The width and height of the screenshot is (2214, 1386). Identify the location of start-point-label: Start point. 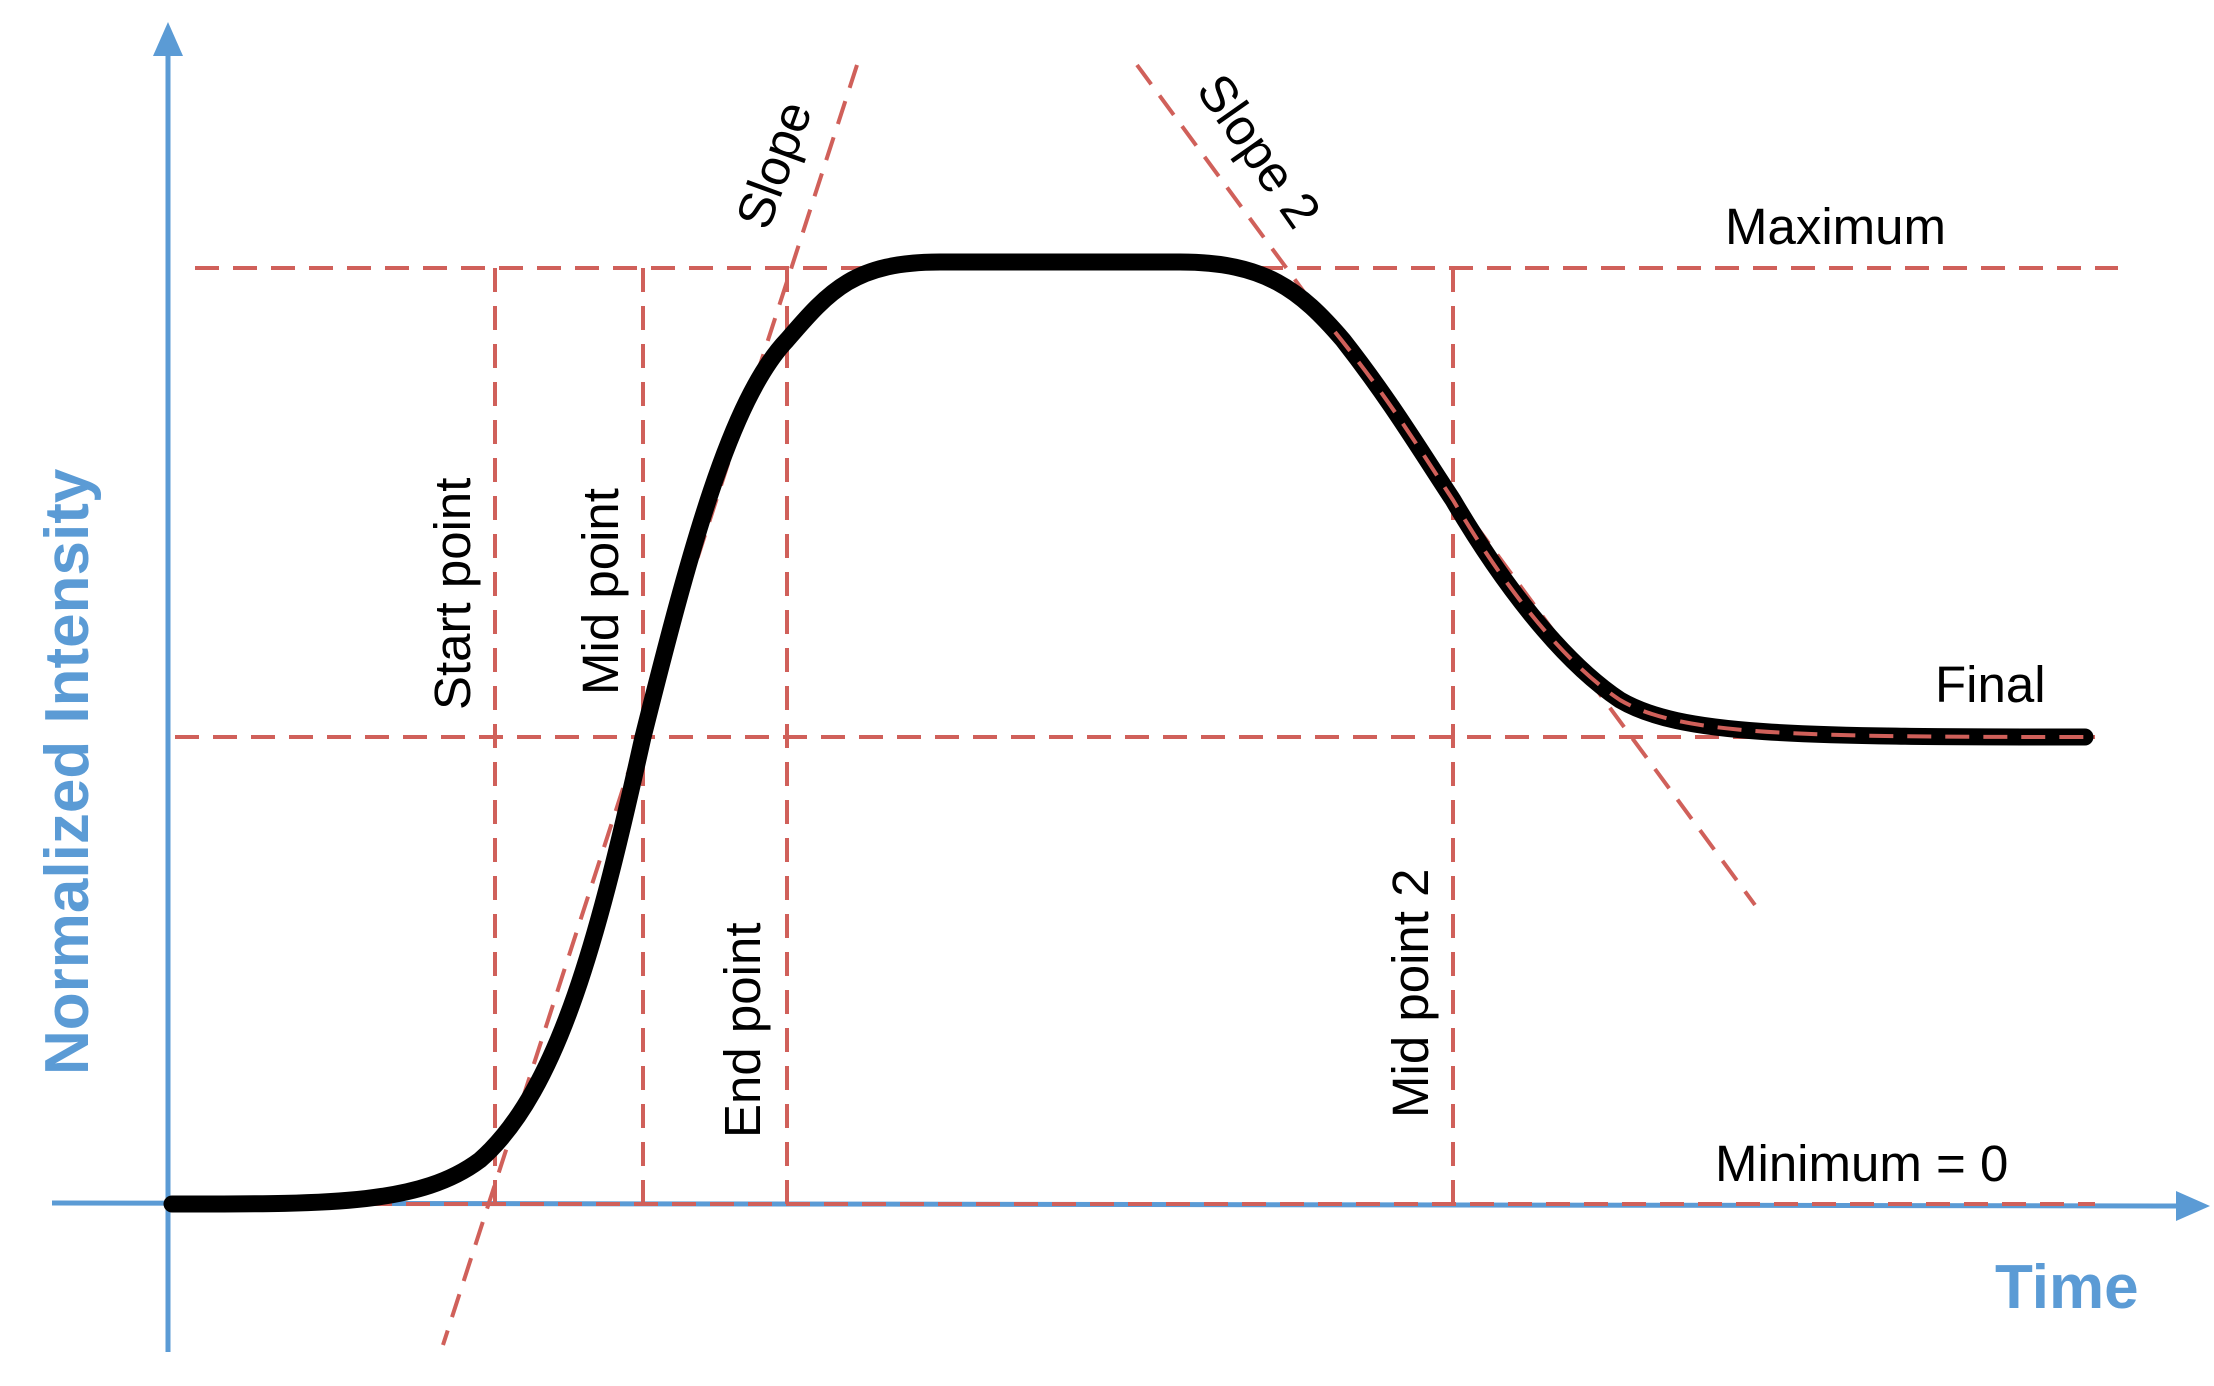
(452, 594).